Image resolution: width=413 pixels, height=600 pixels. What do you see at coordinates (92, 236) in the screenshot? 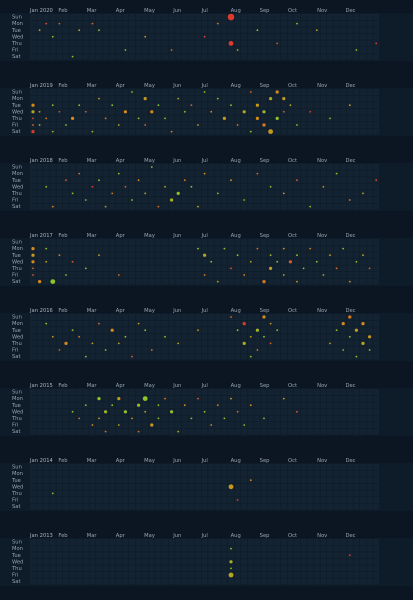
I see `month-label: Mar` at bounding box center [92, 236].